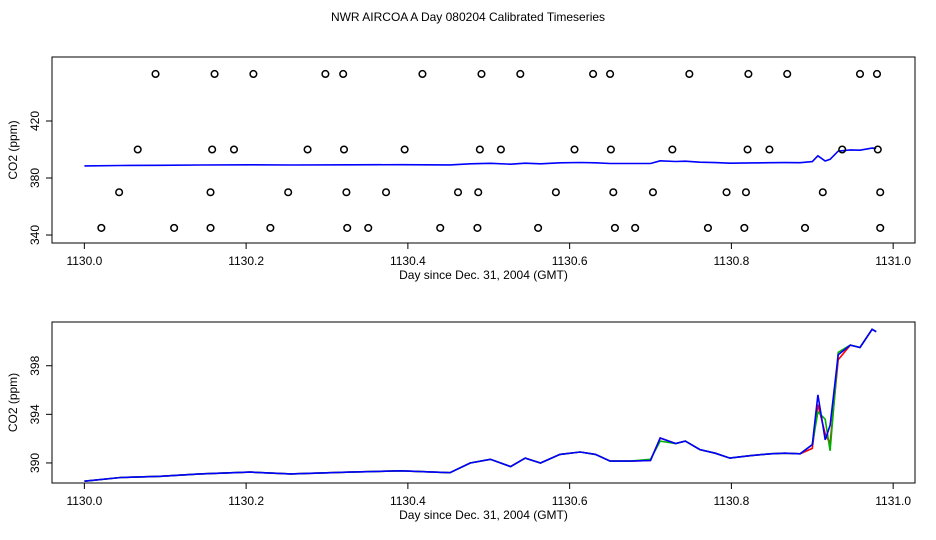 Image resolution: width=936 pixels, height=540 pixels. I want to click on data-line, so click(480, 157).